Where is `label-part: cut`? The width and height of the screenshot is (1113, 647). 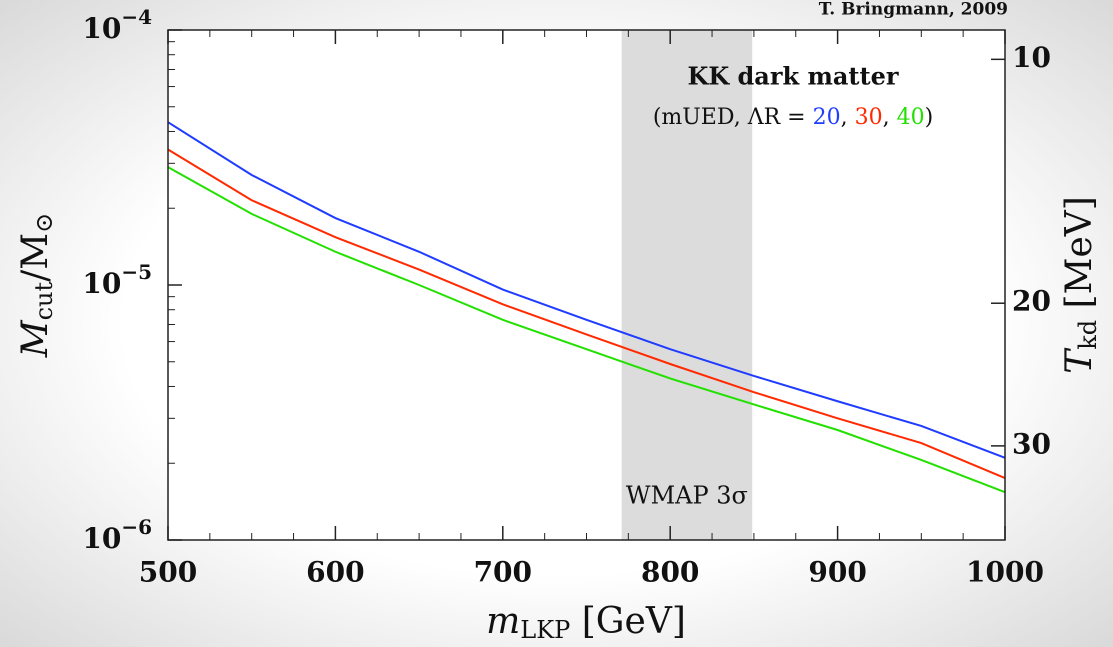
label-part: cut is located at coordinates (44, 300).